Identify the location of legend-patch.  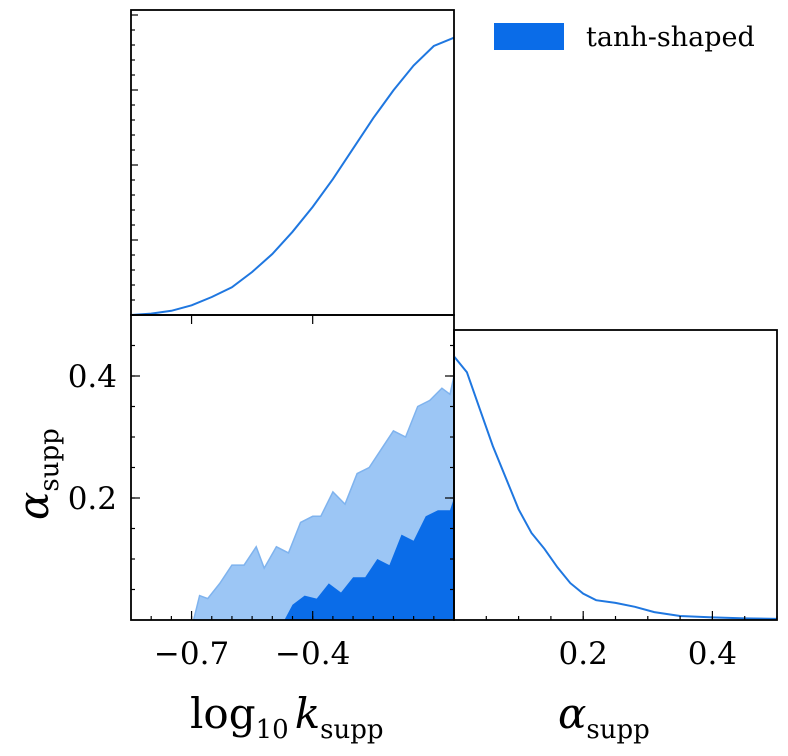
(529, 36).